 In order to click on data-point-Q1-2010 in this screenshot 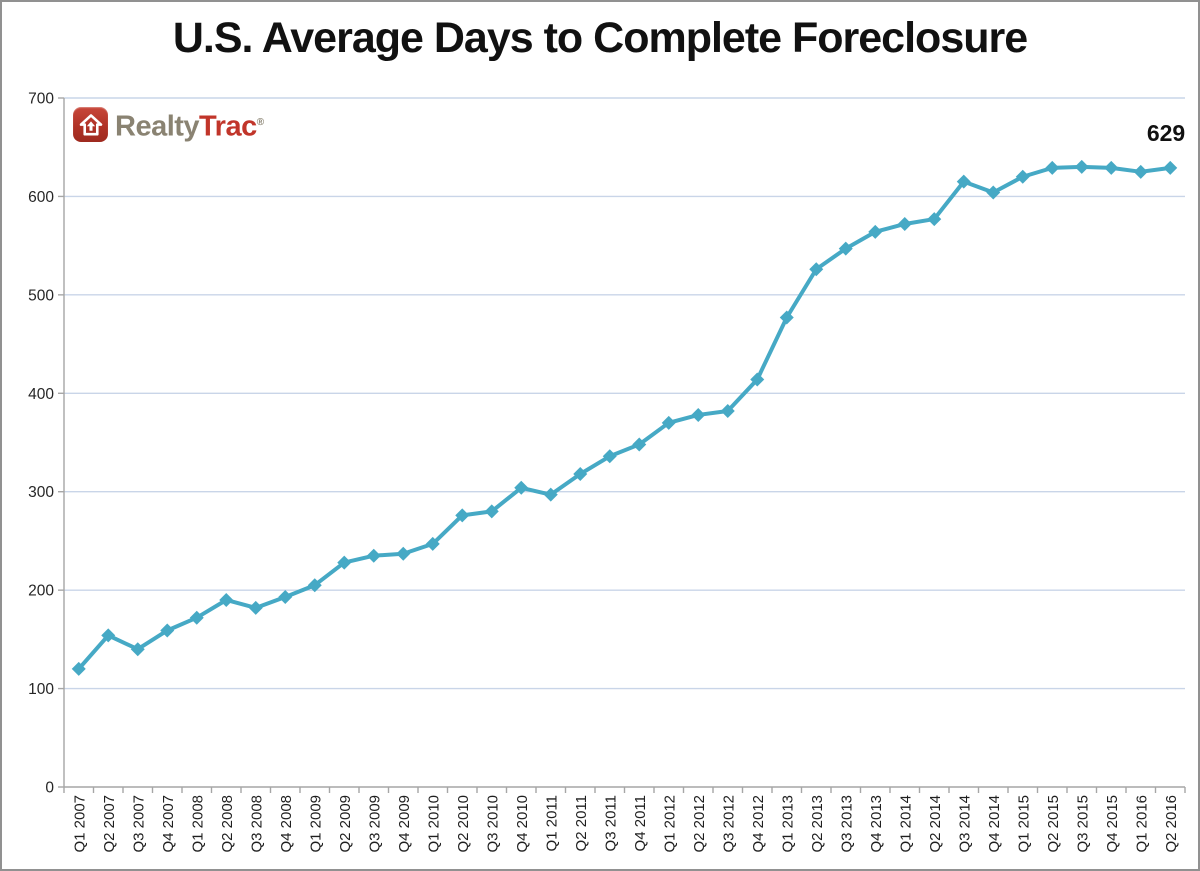, I will do `click(432, 543)`.